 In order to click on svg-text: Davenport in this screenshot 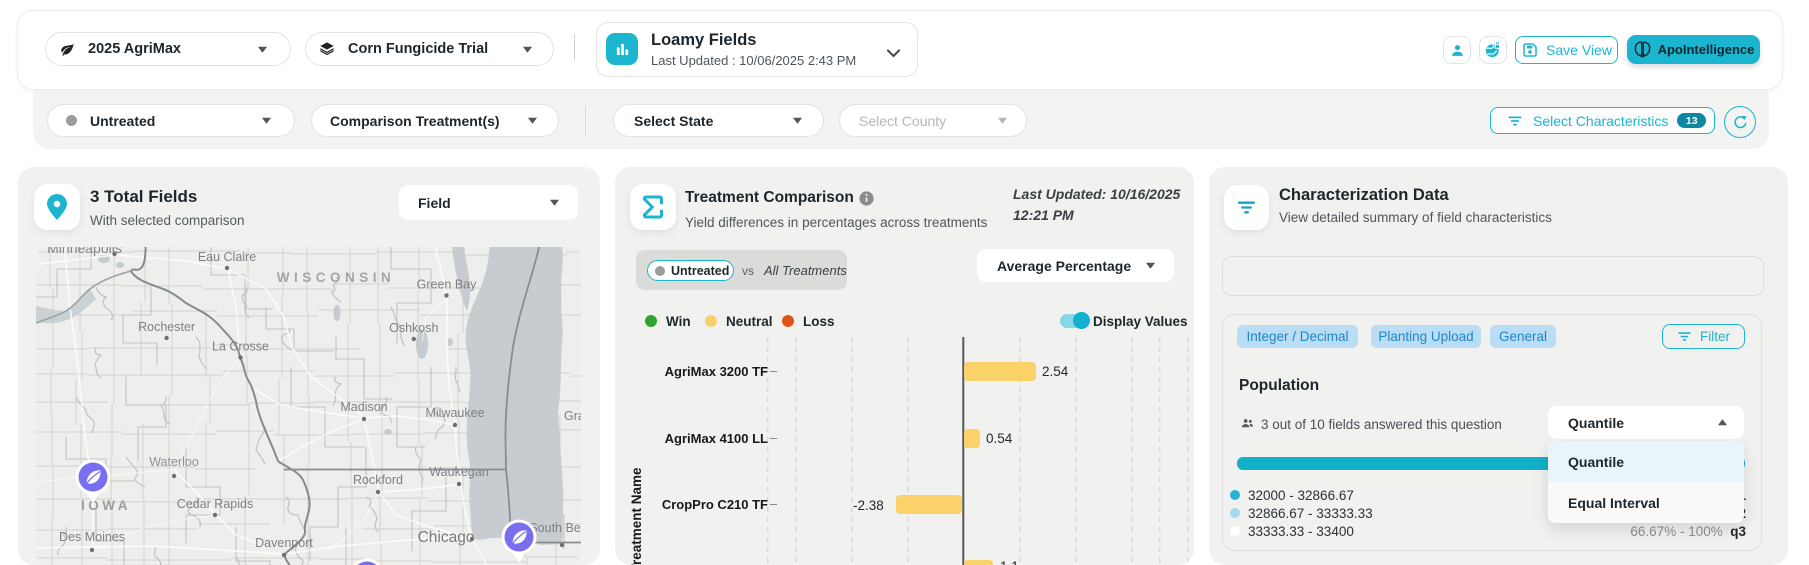, I will do `click(284, 543)`.